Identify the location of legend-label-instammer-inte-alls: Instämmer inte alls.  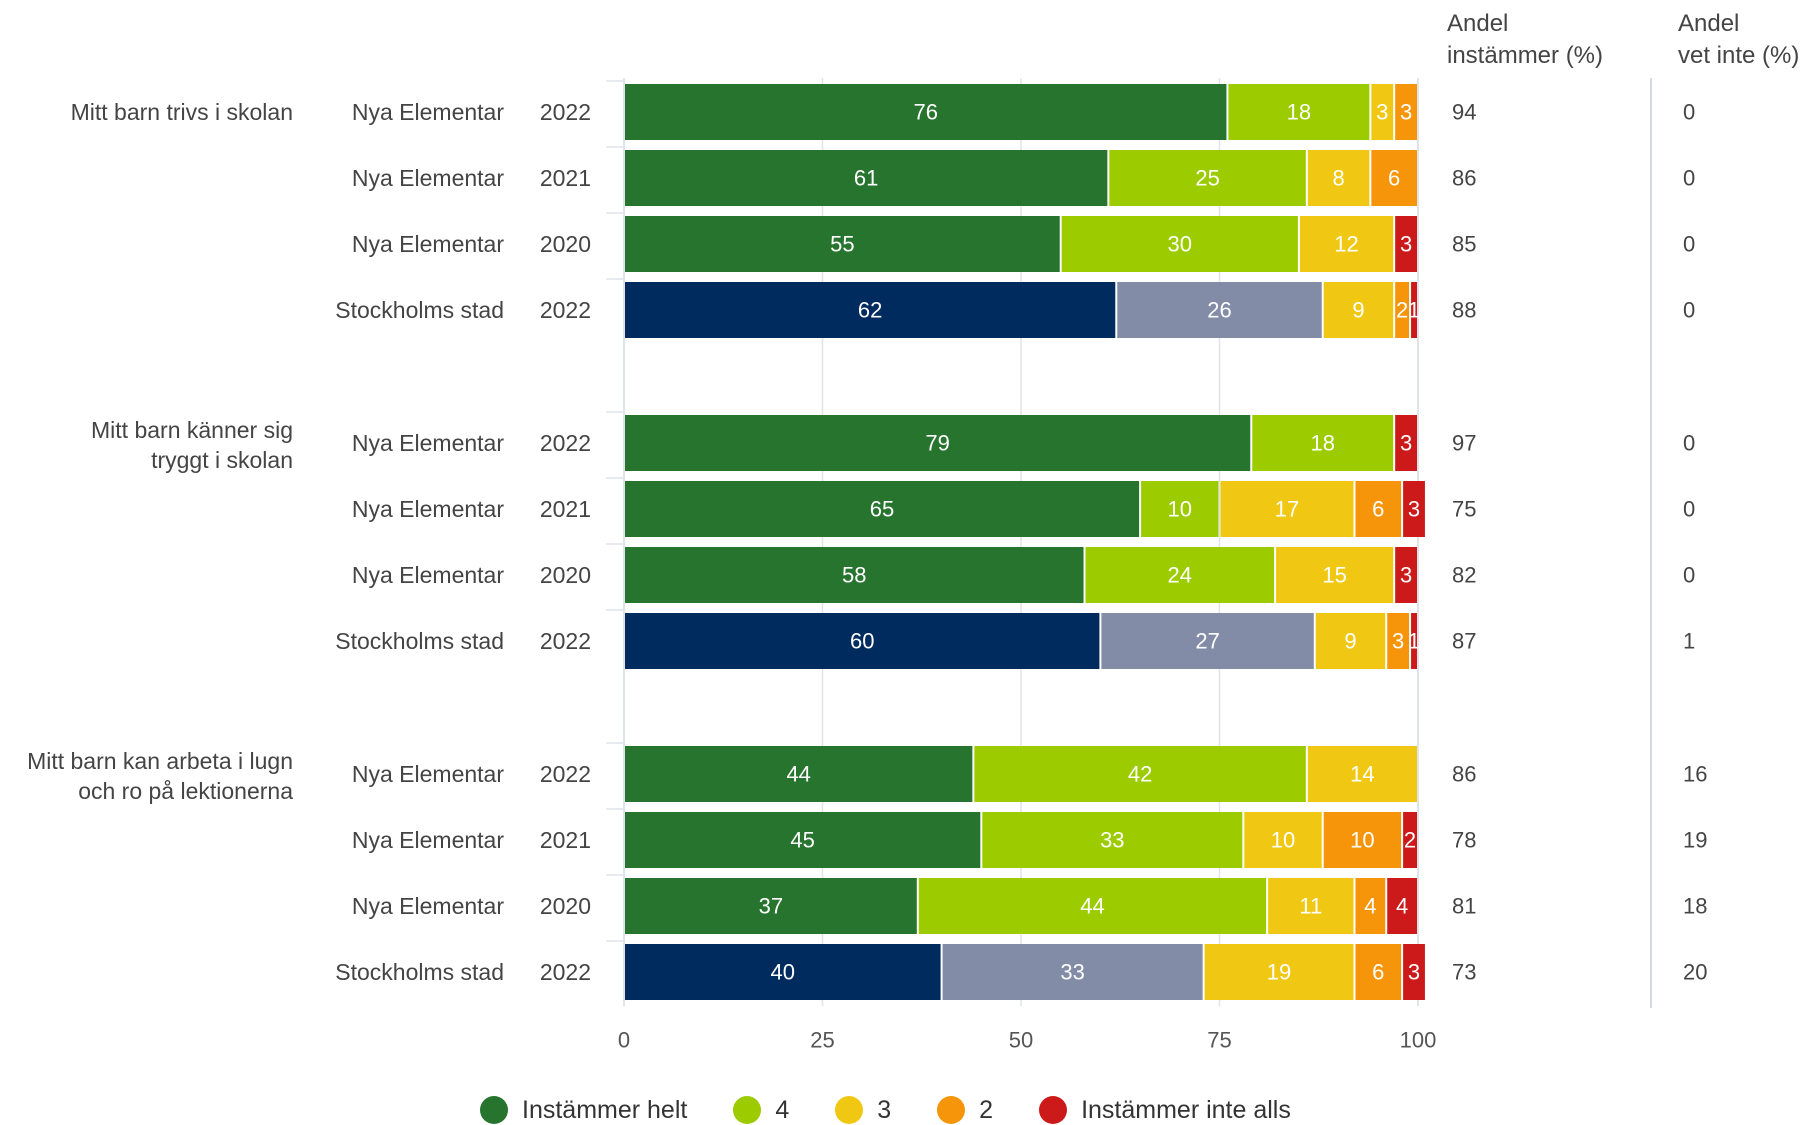
(1186, 1109).